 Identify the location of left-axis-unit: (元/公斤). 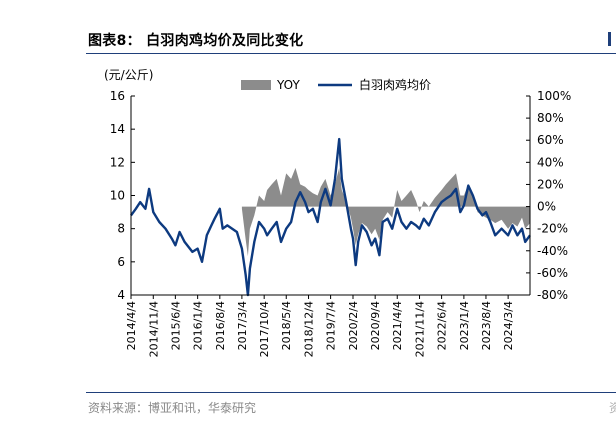
(129, 75).